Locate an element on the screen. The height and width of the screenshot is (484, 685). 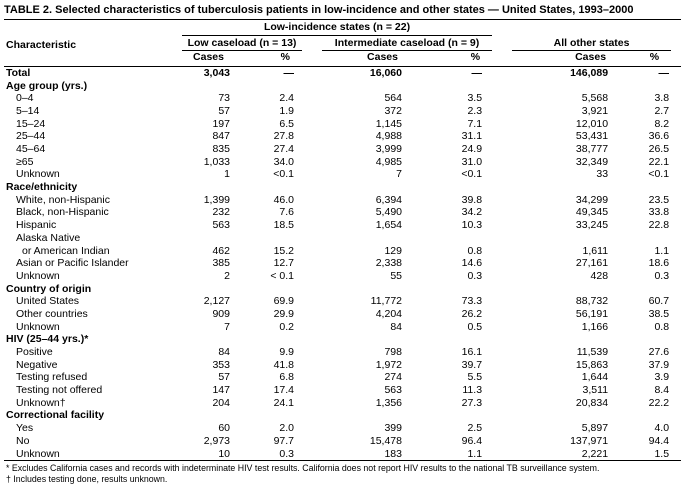
pct-cell: 24.1 is located at coordinates (283, 402).